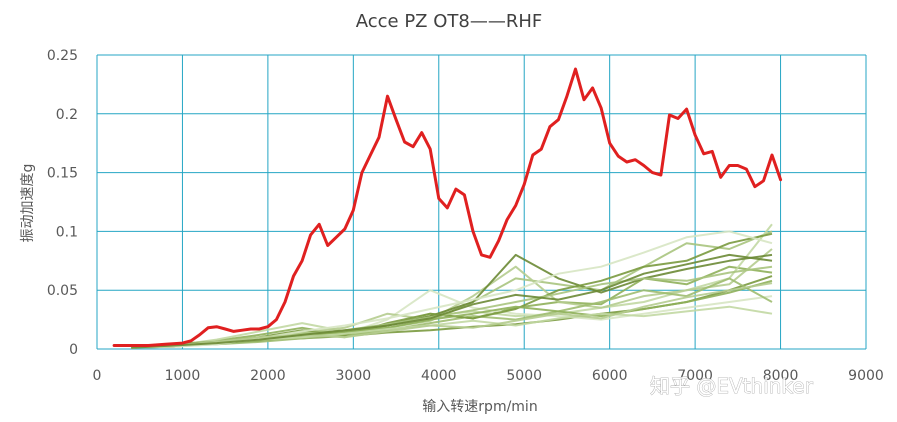  Describe the element at coordinates (67, 115) in the screenshot. I see `y-tick-label: 0.2` at that location.